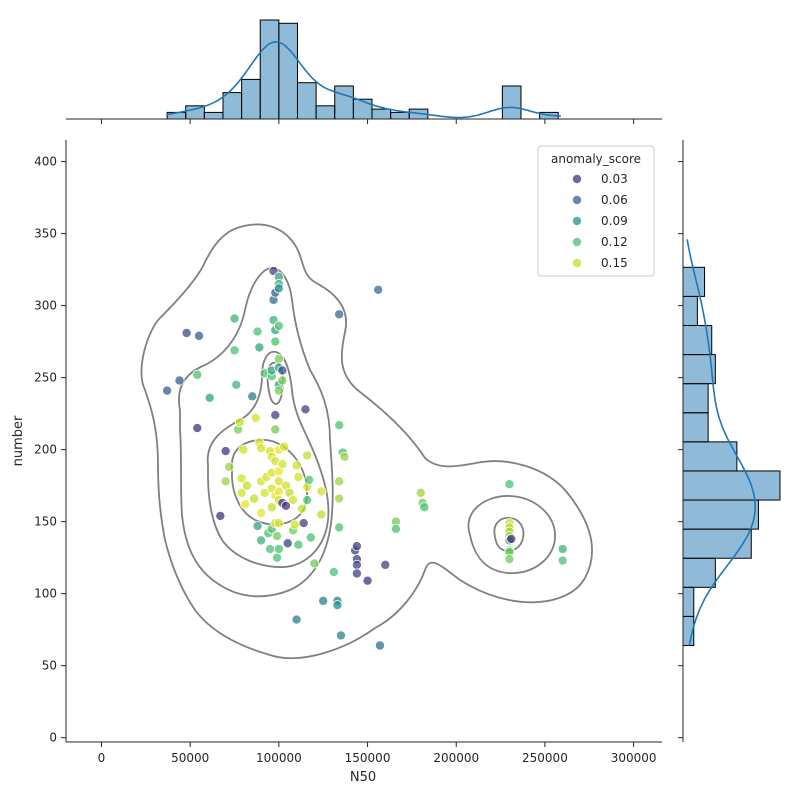 Image resolution: width=800 pixels, height=800 pixels. What do you see at coordinates (363, 80) in the screenshot?
I see `top-kde-curve` at bounding box center [363, 80].